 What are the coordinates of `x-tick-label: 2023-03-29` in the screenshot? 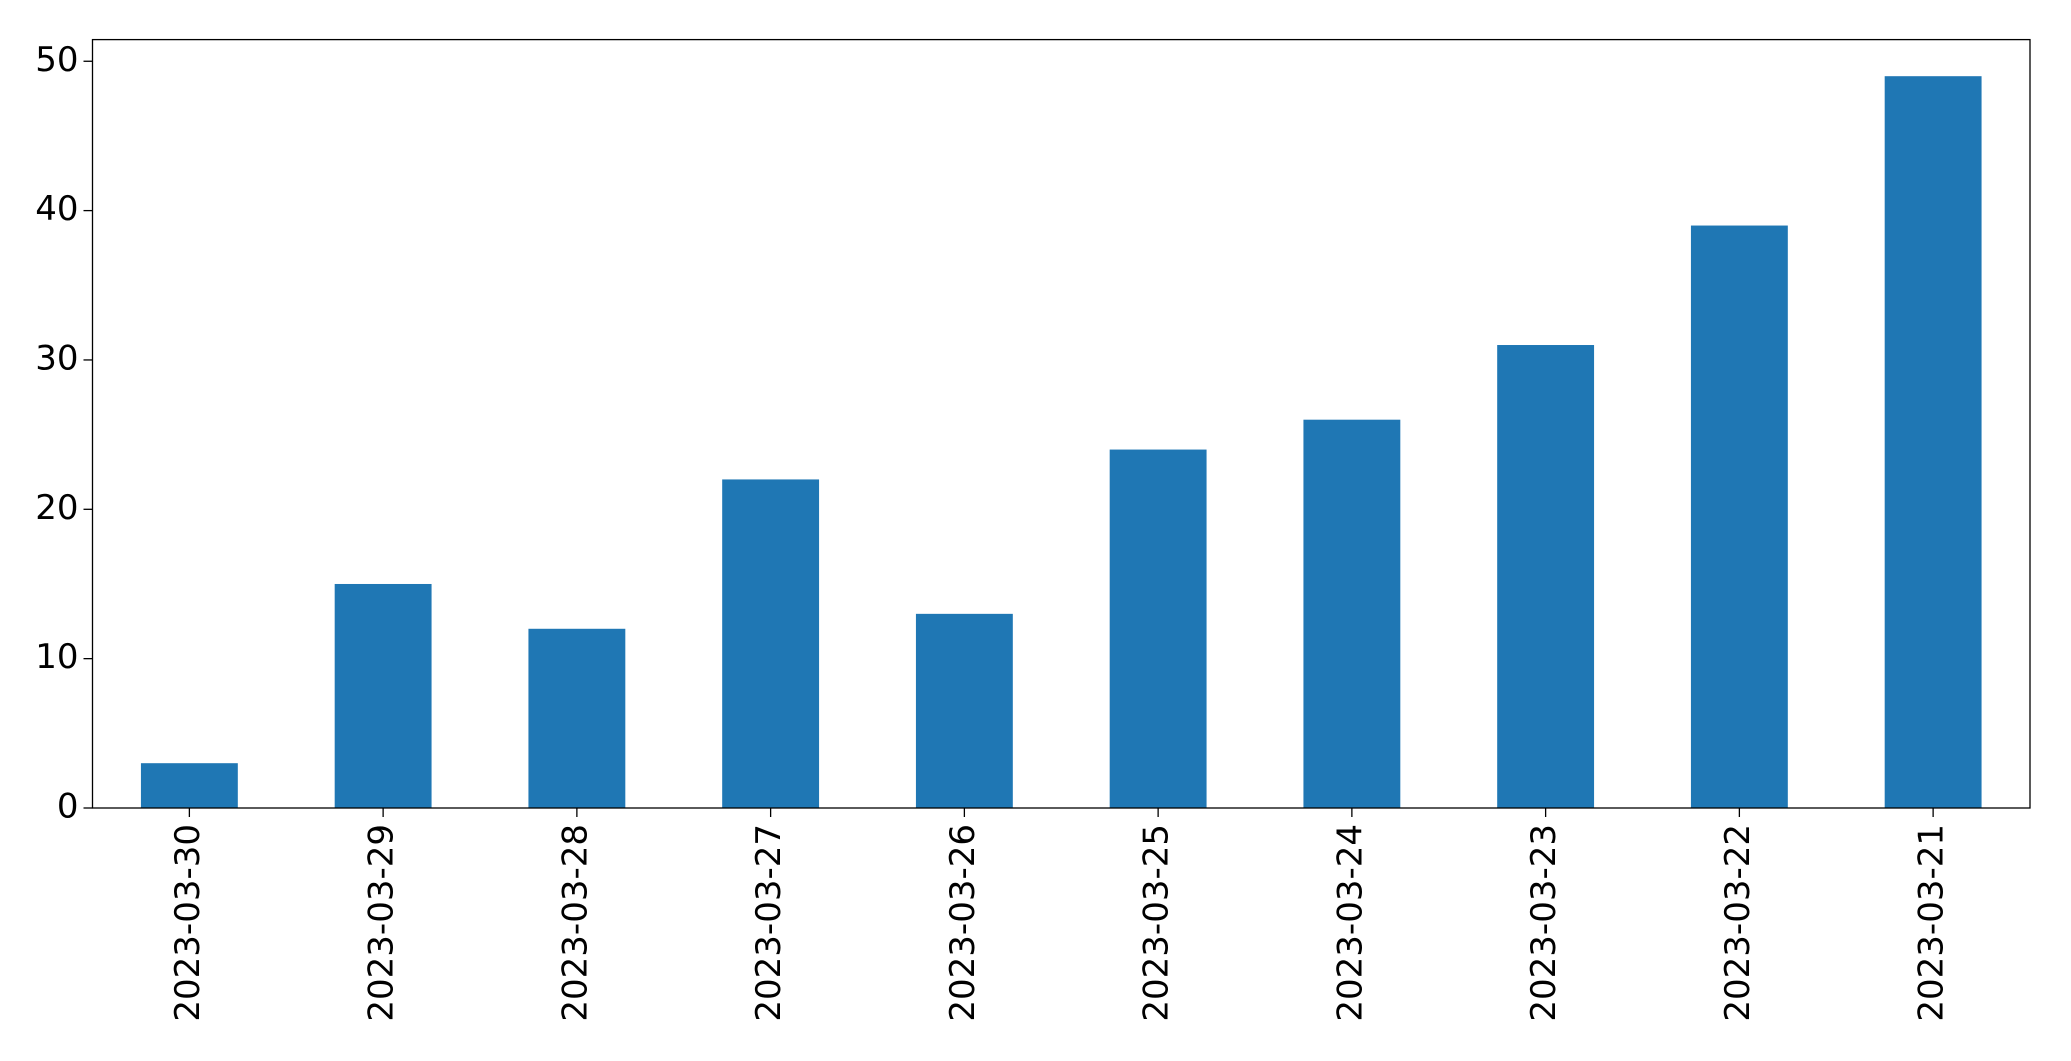 It's located at (382, 923).